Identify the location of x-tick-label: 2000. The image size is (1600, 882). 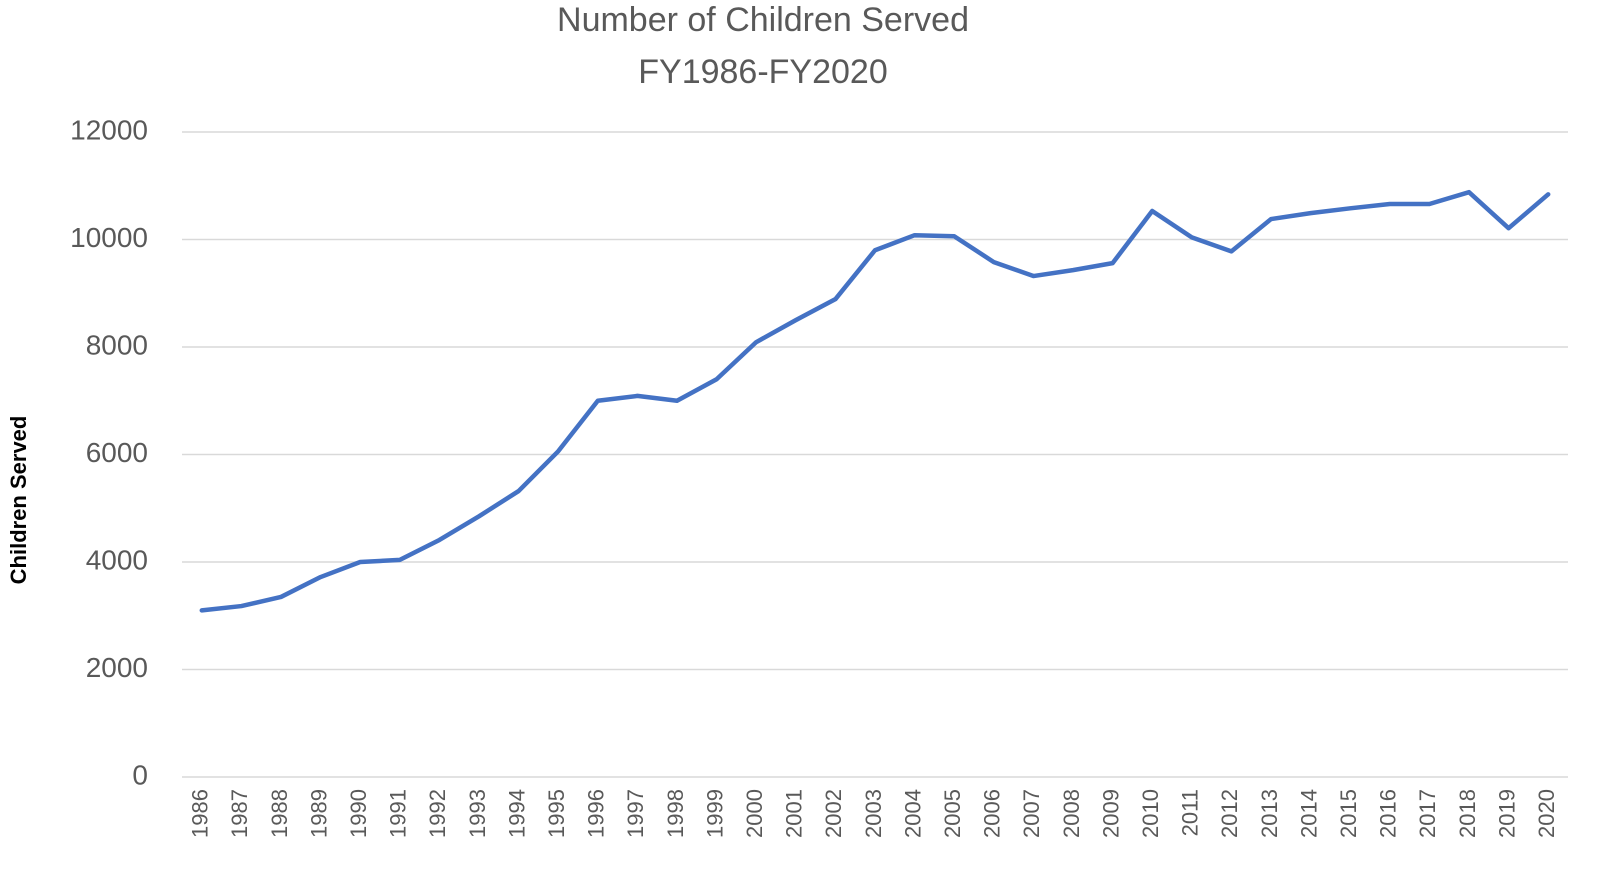
(754, 813).